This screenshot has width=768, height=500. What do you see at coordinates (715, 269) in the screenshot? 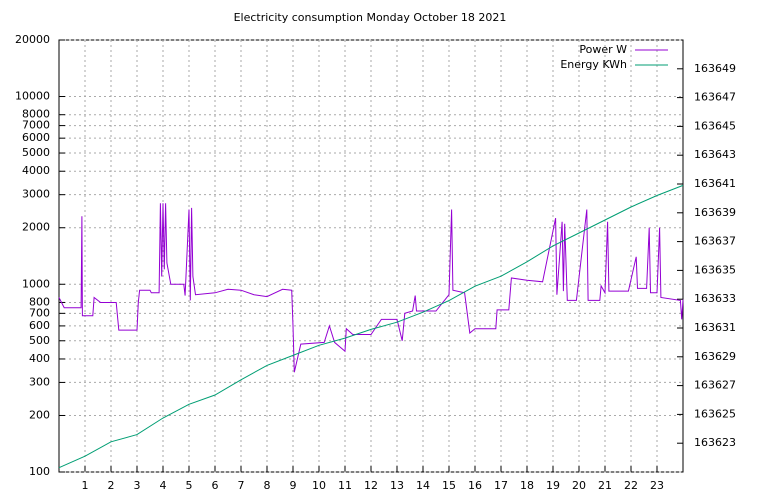
I see `y2-tick-label: 163635` at bounding box center [715, 269].